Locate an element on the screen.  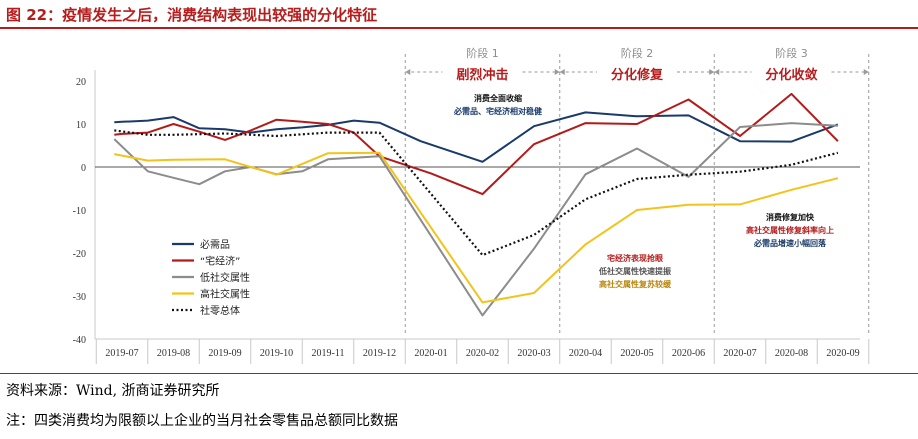
annotation-text: 高社交属性复苏较缓 is located at coordinates (635, 284).